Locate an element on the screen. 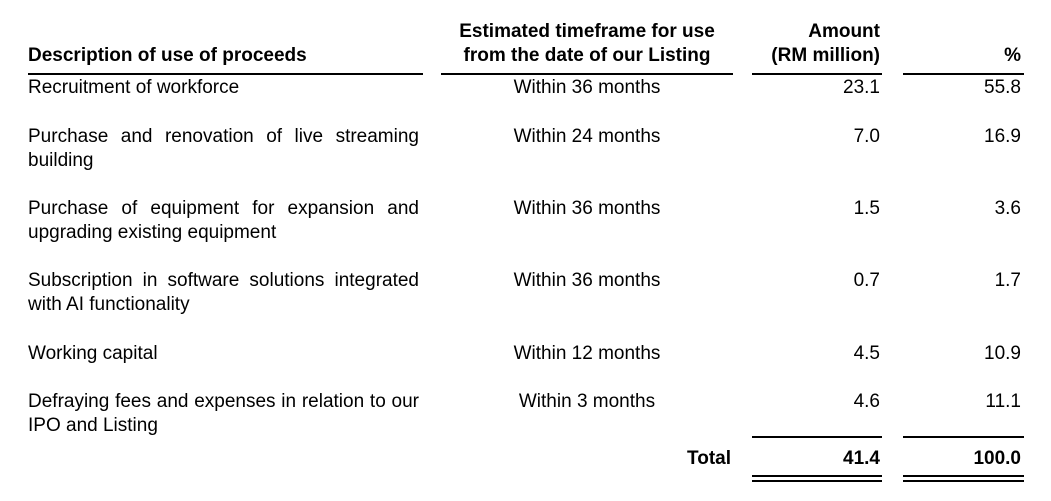  total-label: Total is located at coordinates (709, 458).